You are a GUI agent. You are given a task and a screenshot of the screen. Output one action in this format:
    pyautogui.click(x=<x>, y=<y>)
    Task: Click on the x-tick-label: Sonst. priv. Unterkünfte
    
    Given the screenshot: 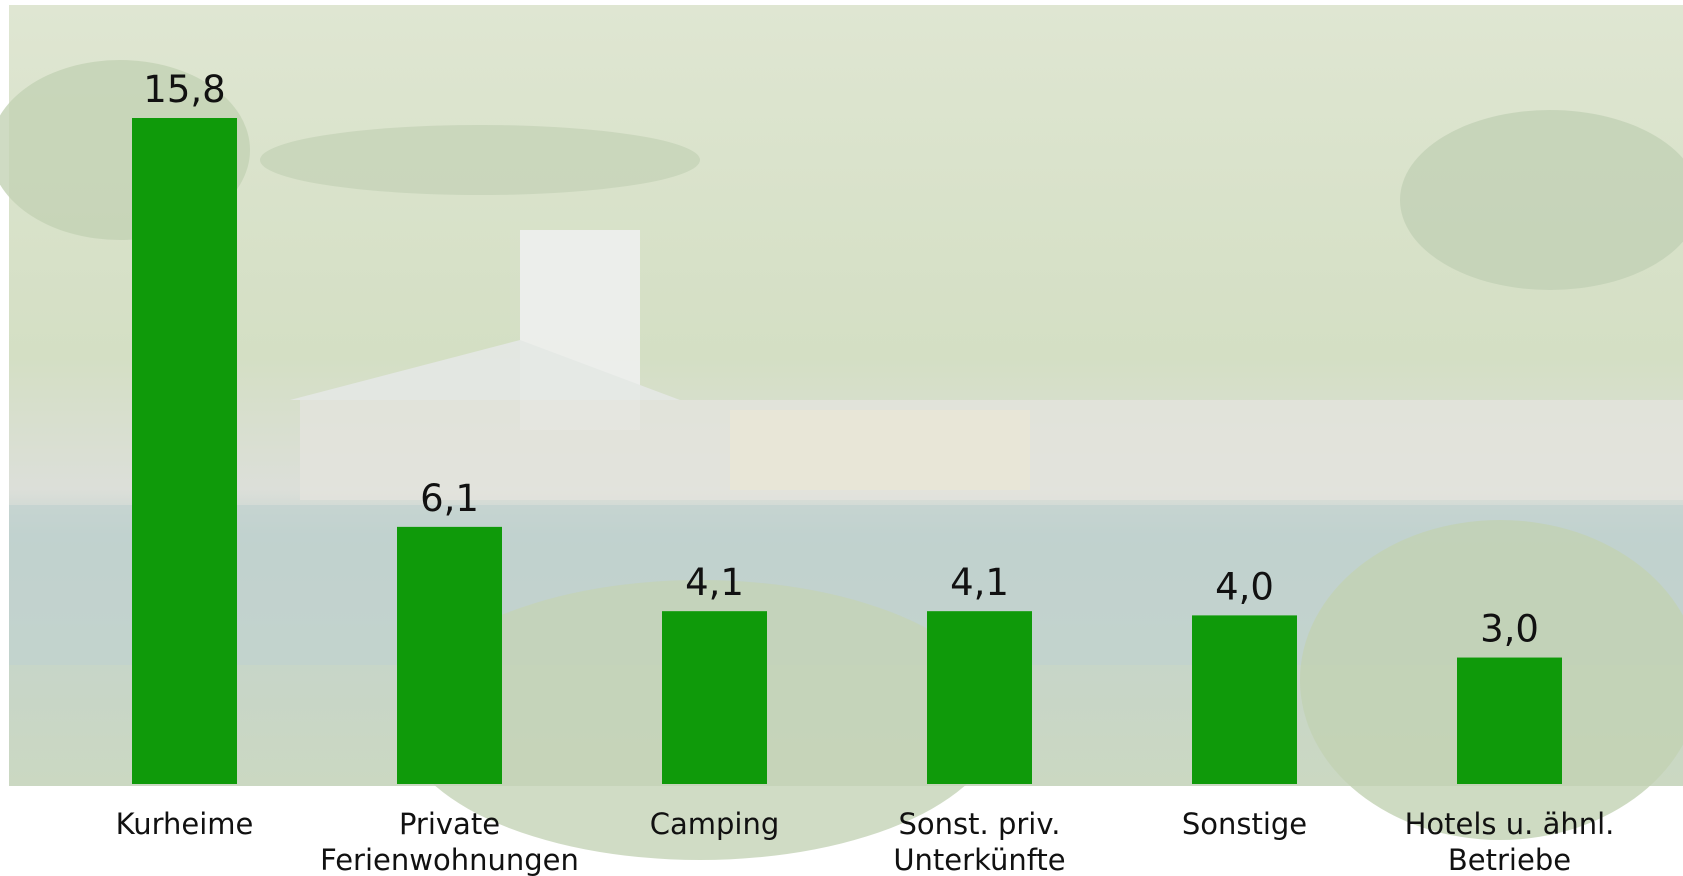 What is the action you would take?
    pyautogui.click(x=979, y=841)
    